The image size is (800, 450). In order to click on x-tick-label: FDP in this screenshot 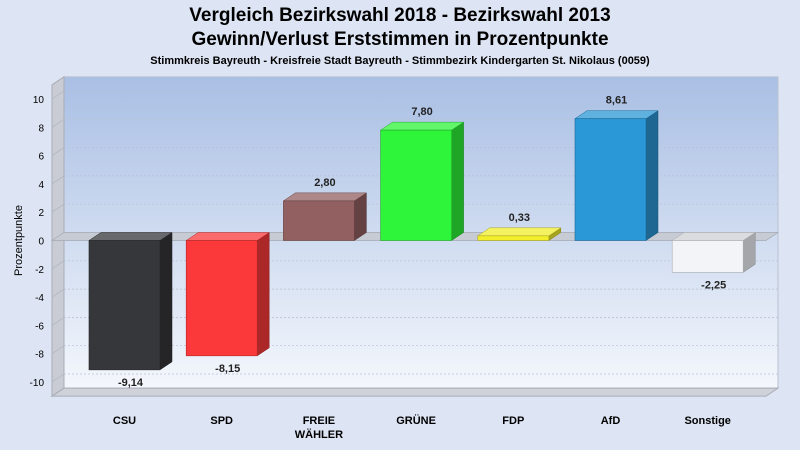, I will do `click(513, 421)`.